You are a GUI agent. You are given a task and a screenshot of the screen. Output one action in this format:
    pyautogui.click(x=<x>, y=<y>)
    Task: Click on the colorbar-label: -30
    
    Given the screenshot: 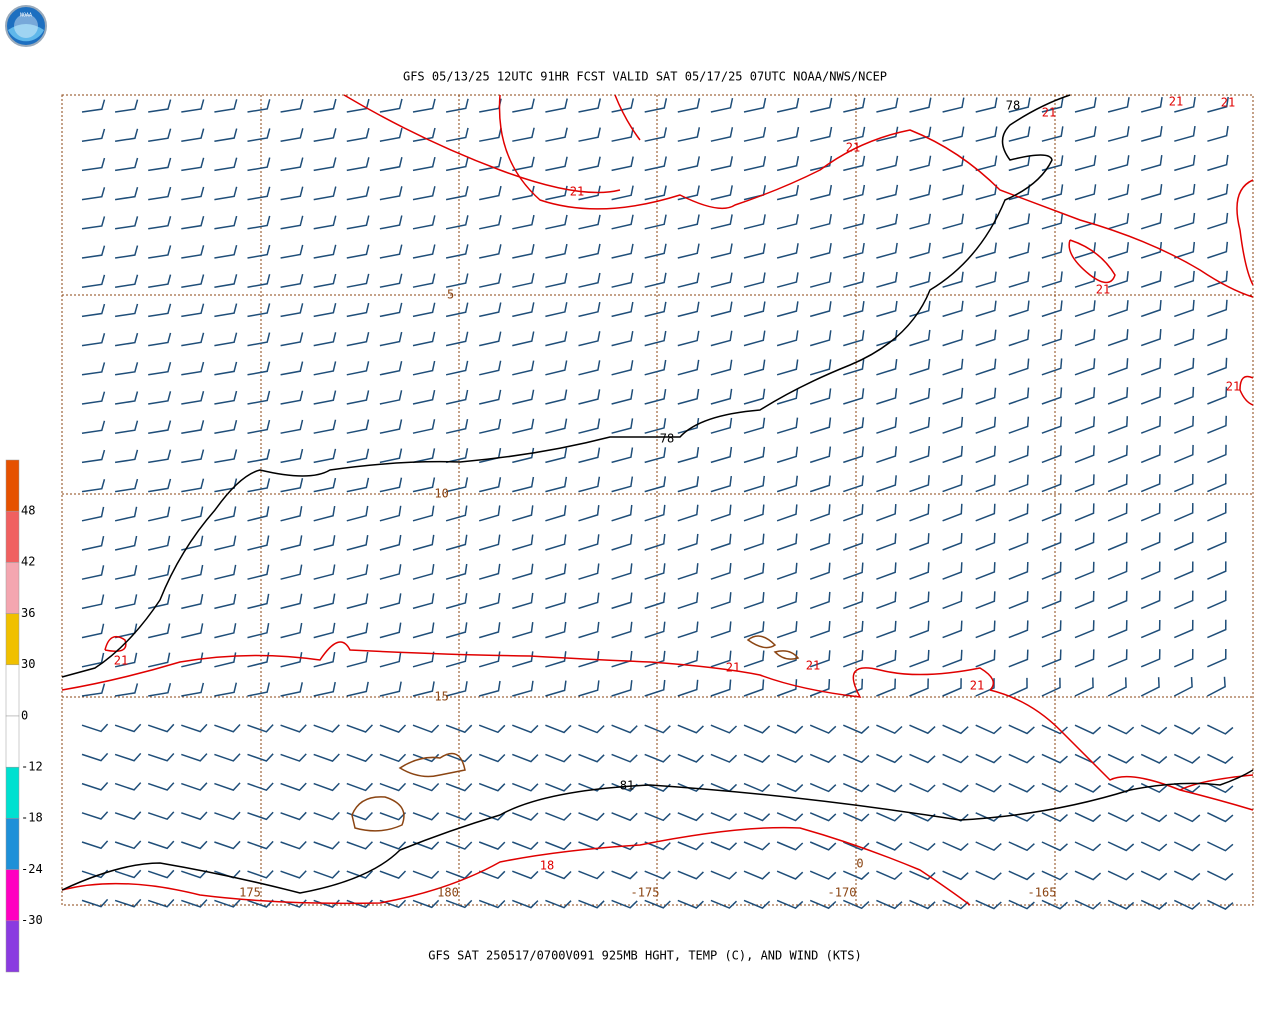 What is the action you would take?
    pyautogui.click(x=32, y=920)
    